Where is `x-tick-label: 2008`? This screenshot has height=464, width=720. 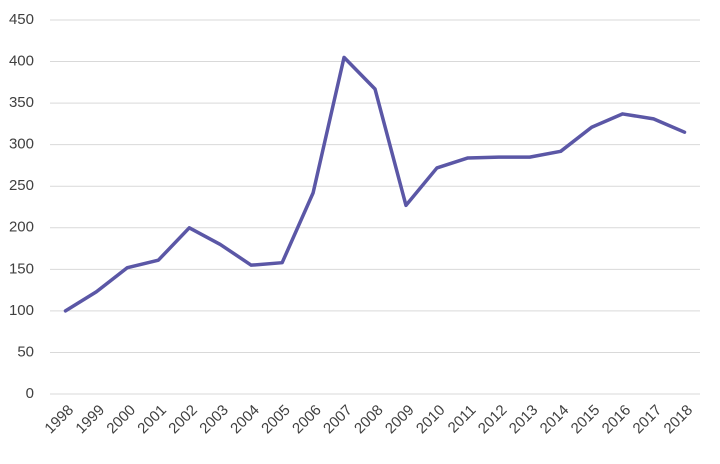 x-tick-label: 2008 is located at coordinates (369, 420).